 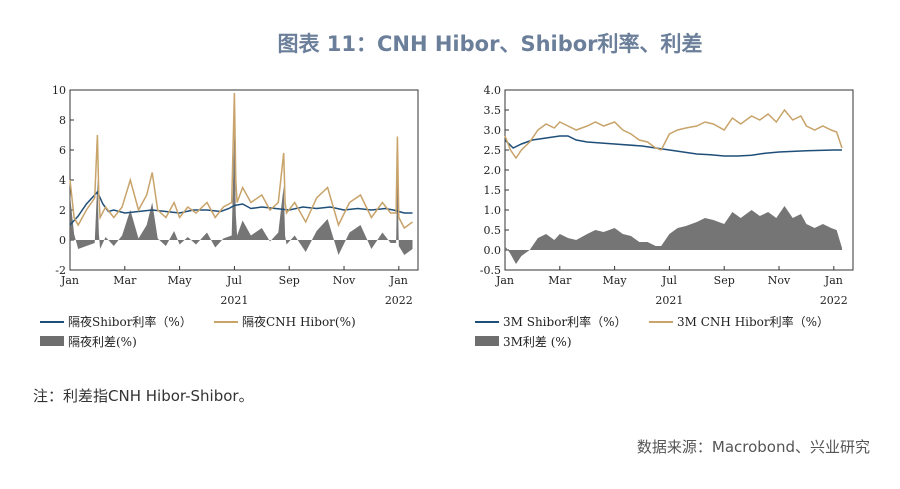 I want to click on chart2-y-tick-label-4: 1.5, so click(x=493, y=190).